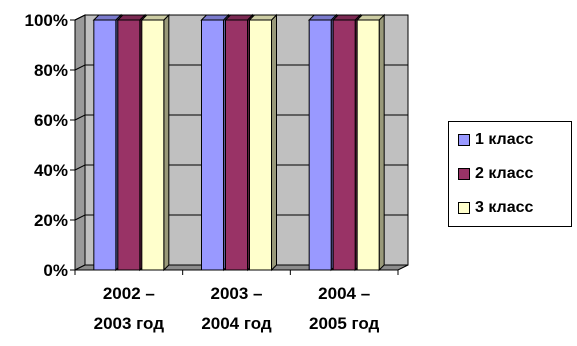 This screenshot has height=346, width=577. Describe the element at coordinates (50, 145) in the screenshot. I see `y-axis: 0% 20% 40% 60% 80% 100%` at that location.